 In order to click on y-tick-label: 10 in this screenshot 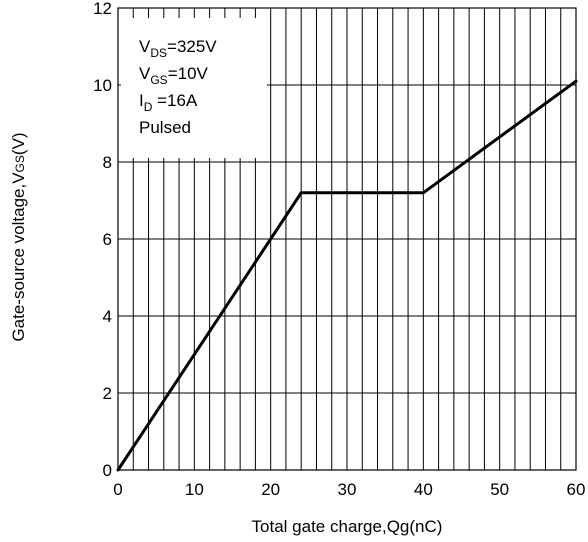, I will do `click(102, 85)`.